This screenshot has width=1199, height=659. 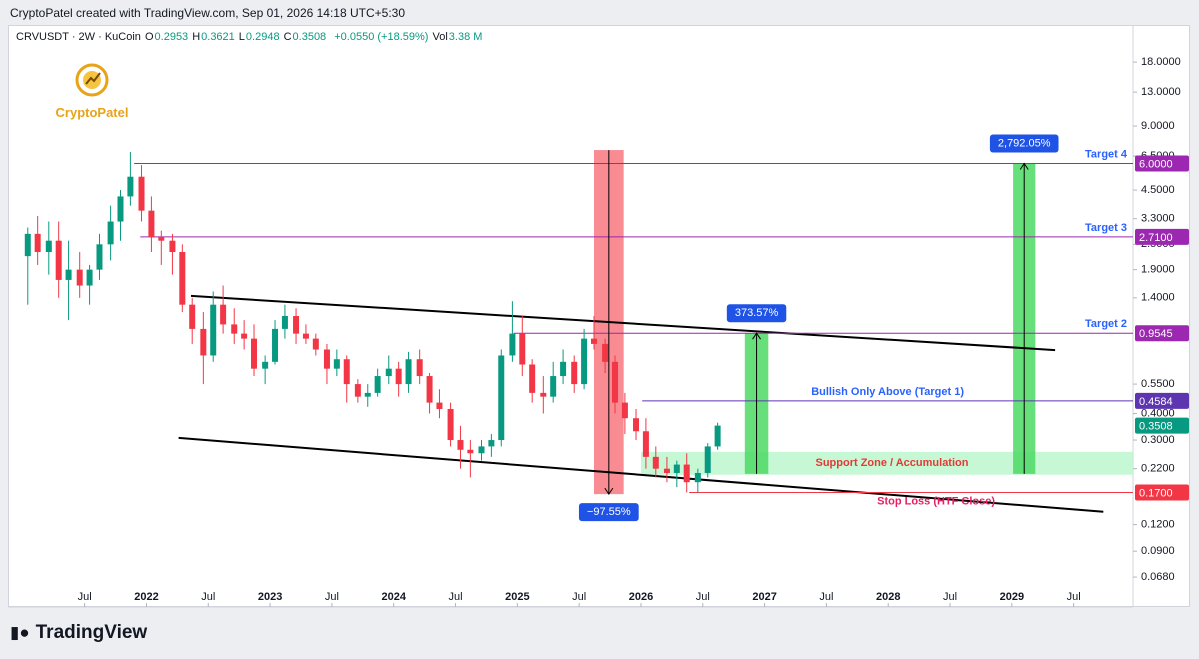 I want to click on measure-label: 2,792.05%, so click(x=1024, y=143).